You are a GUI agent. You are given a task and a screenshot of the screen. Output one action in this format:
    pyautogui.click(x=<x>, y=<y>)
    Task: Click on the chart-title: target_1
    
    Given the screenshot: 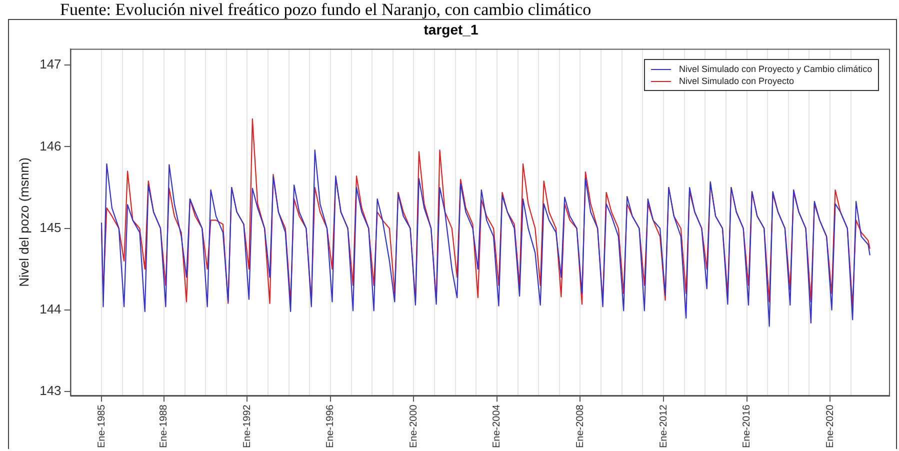 What is the action you would take?
    pyautogui.click(x=451, y=29)
    